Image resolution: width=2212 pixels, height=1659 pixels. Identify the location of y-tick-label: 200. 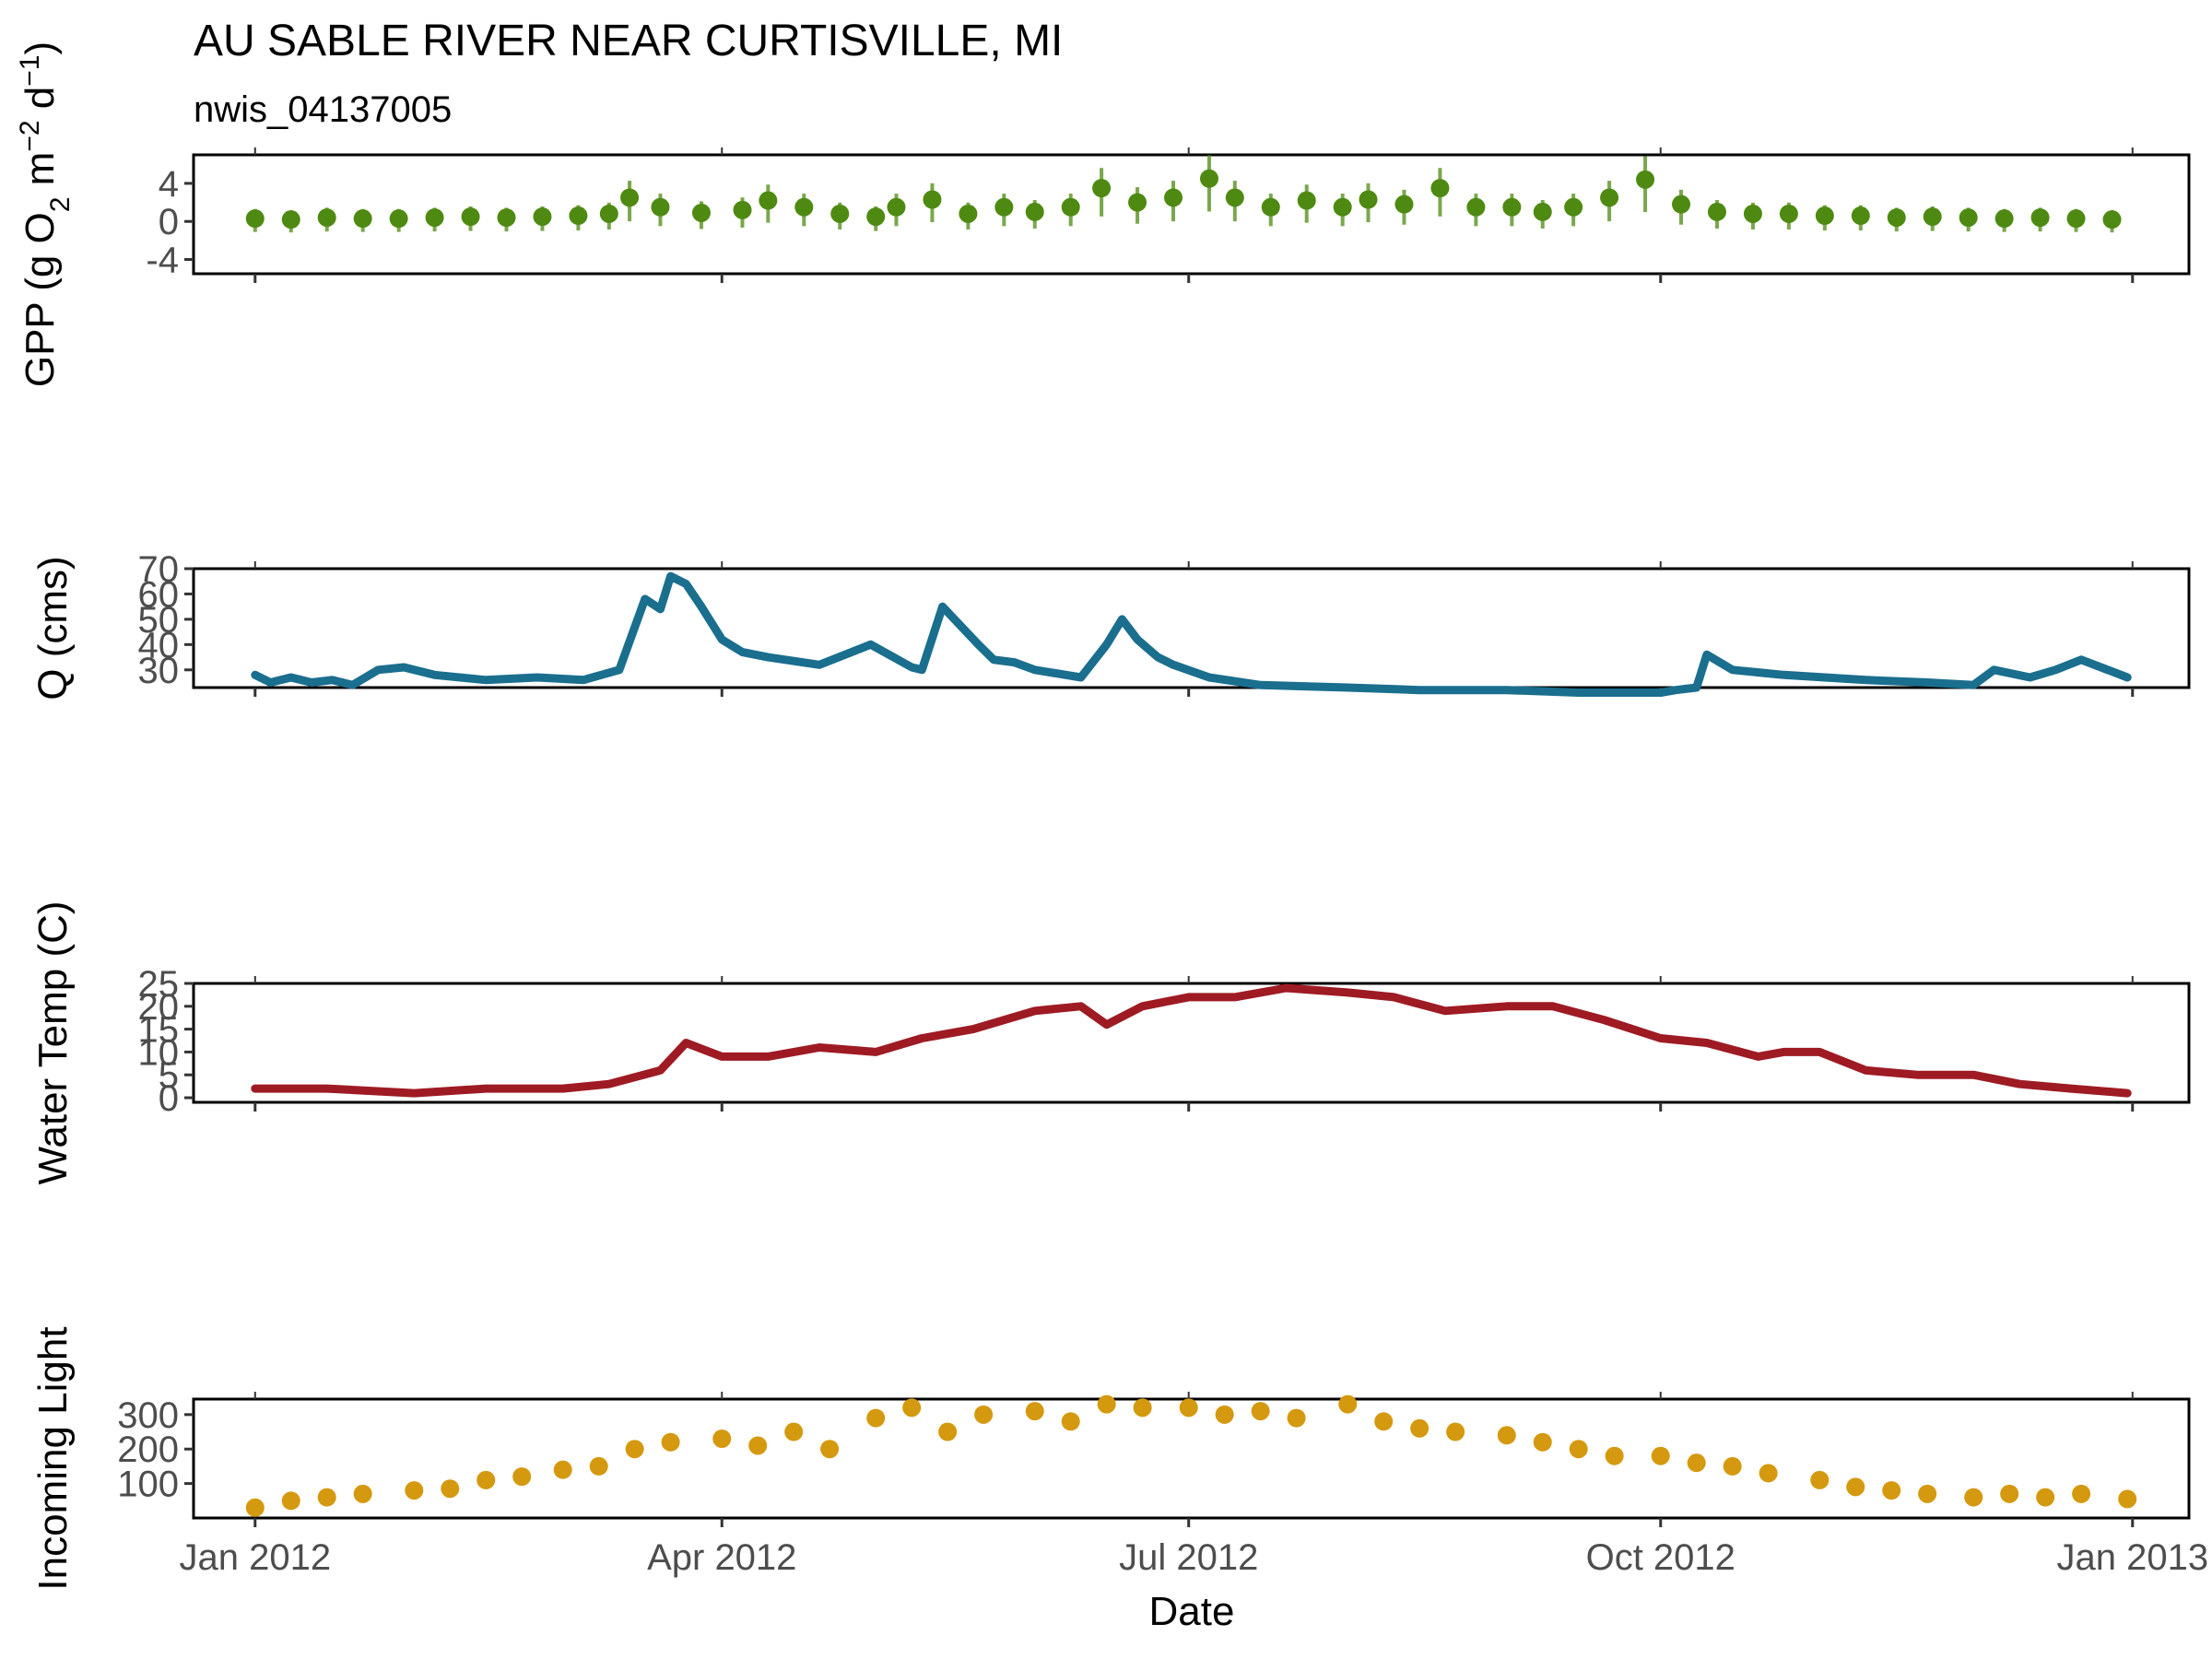
(148, 1450).